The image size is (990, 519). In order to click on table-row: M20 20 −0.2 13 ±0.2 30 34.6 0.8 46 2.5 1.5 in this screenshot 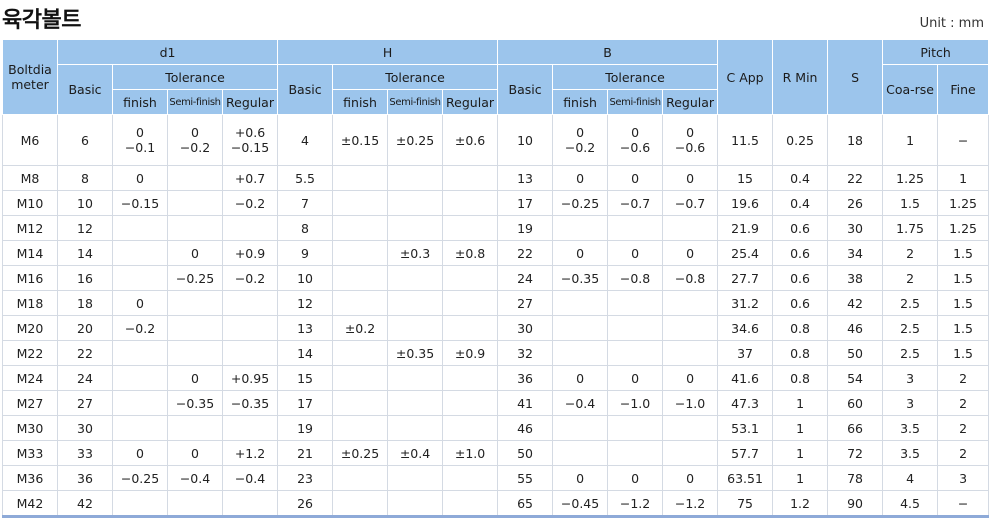, I will do `click(496, 328)`.